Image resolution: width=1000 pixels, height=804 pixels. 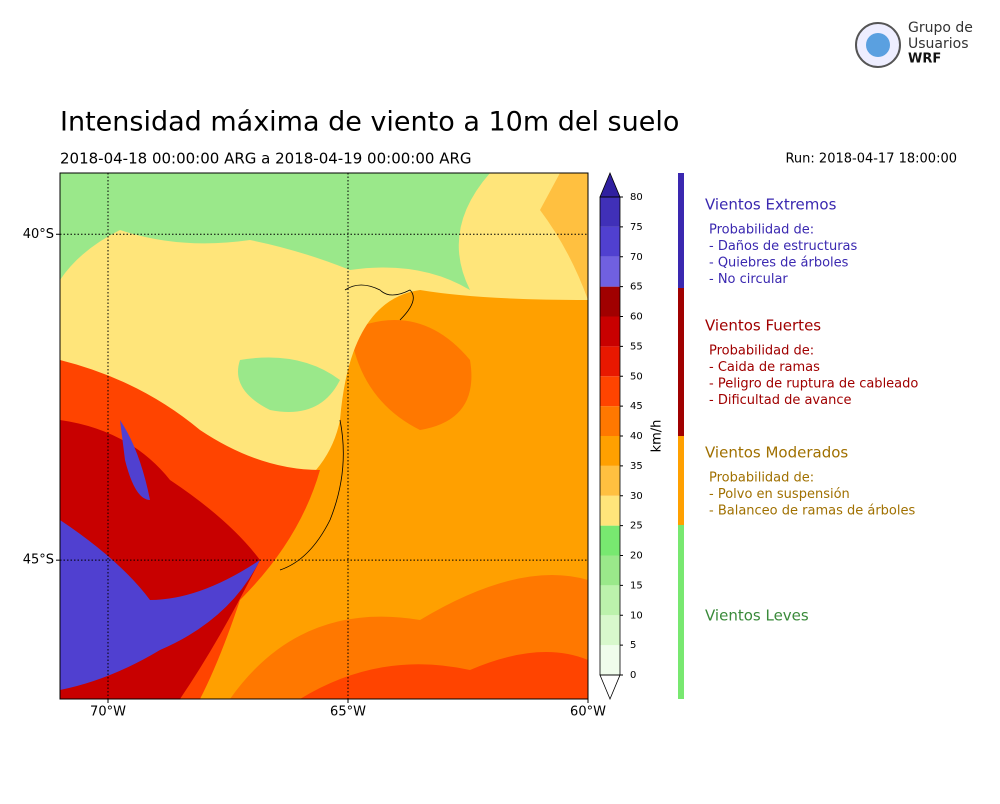 What do you see at coordinates (636, 556) in the screenshot?
I see `colorbar-tick-label: 20` at bounding box center [636, 556].